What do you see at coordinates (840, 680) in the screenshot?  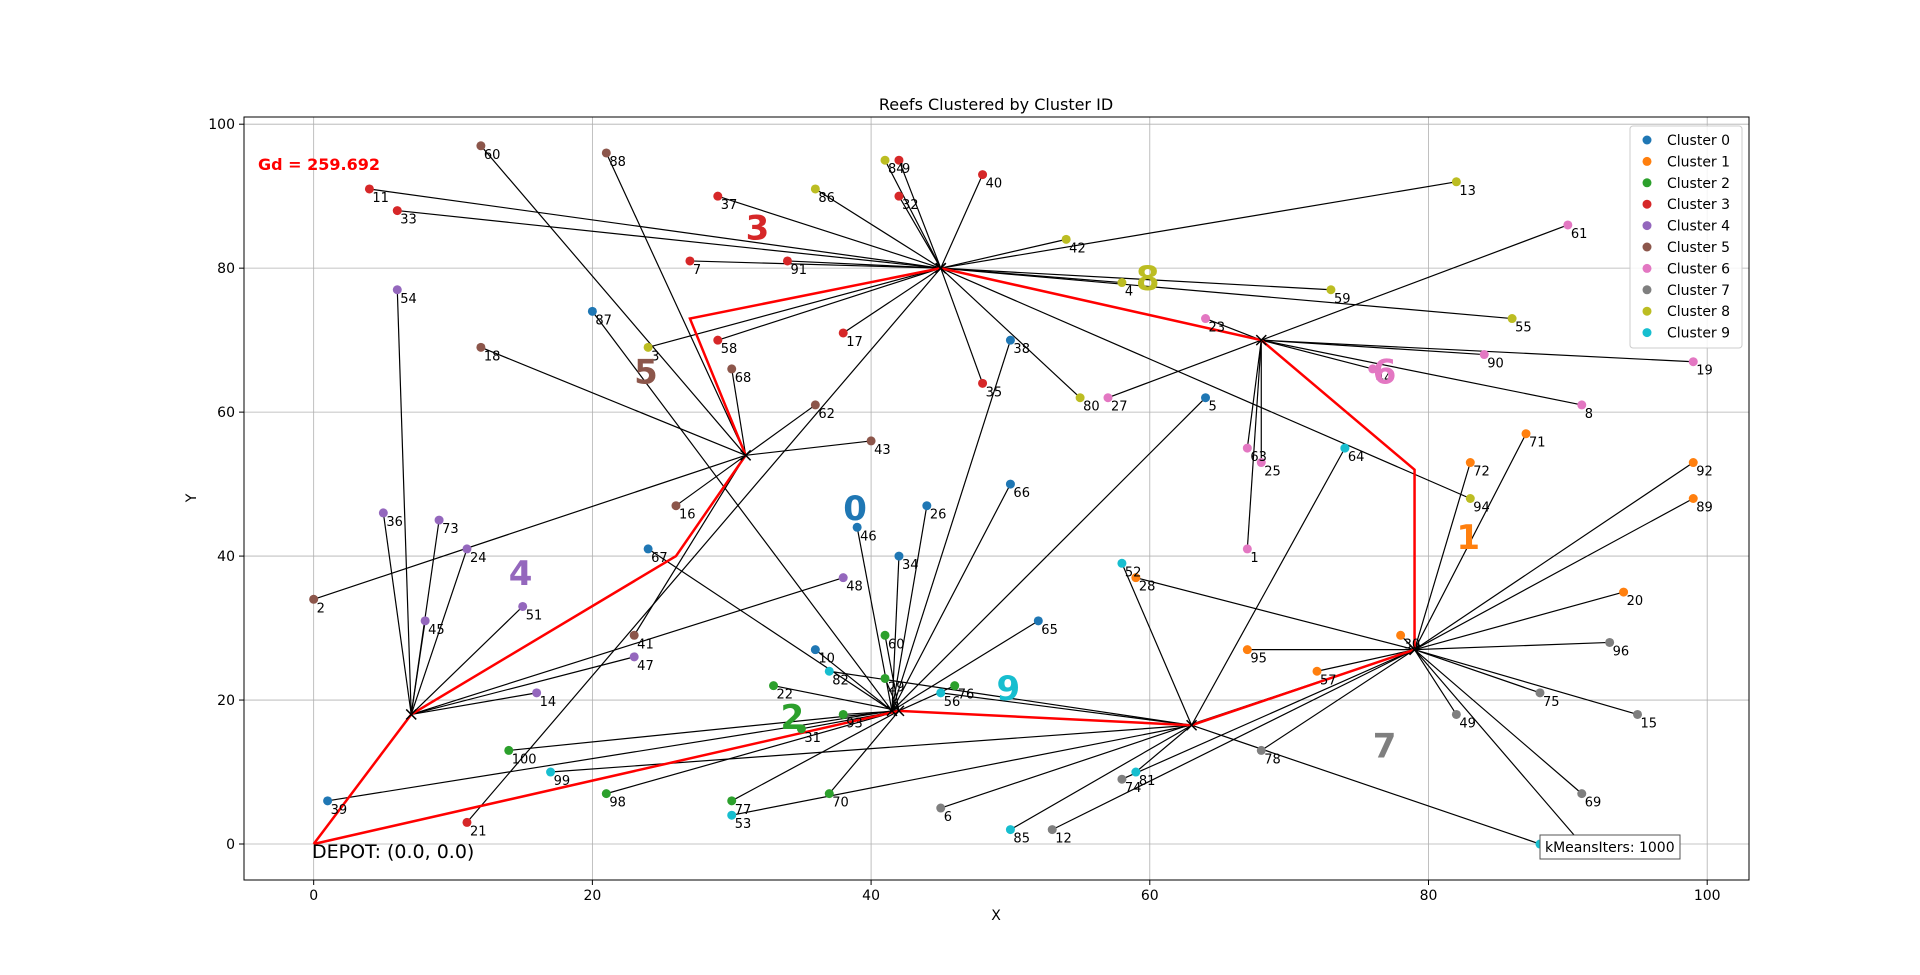 I see `point-id-label: 82` at bounding box center [840, 680].